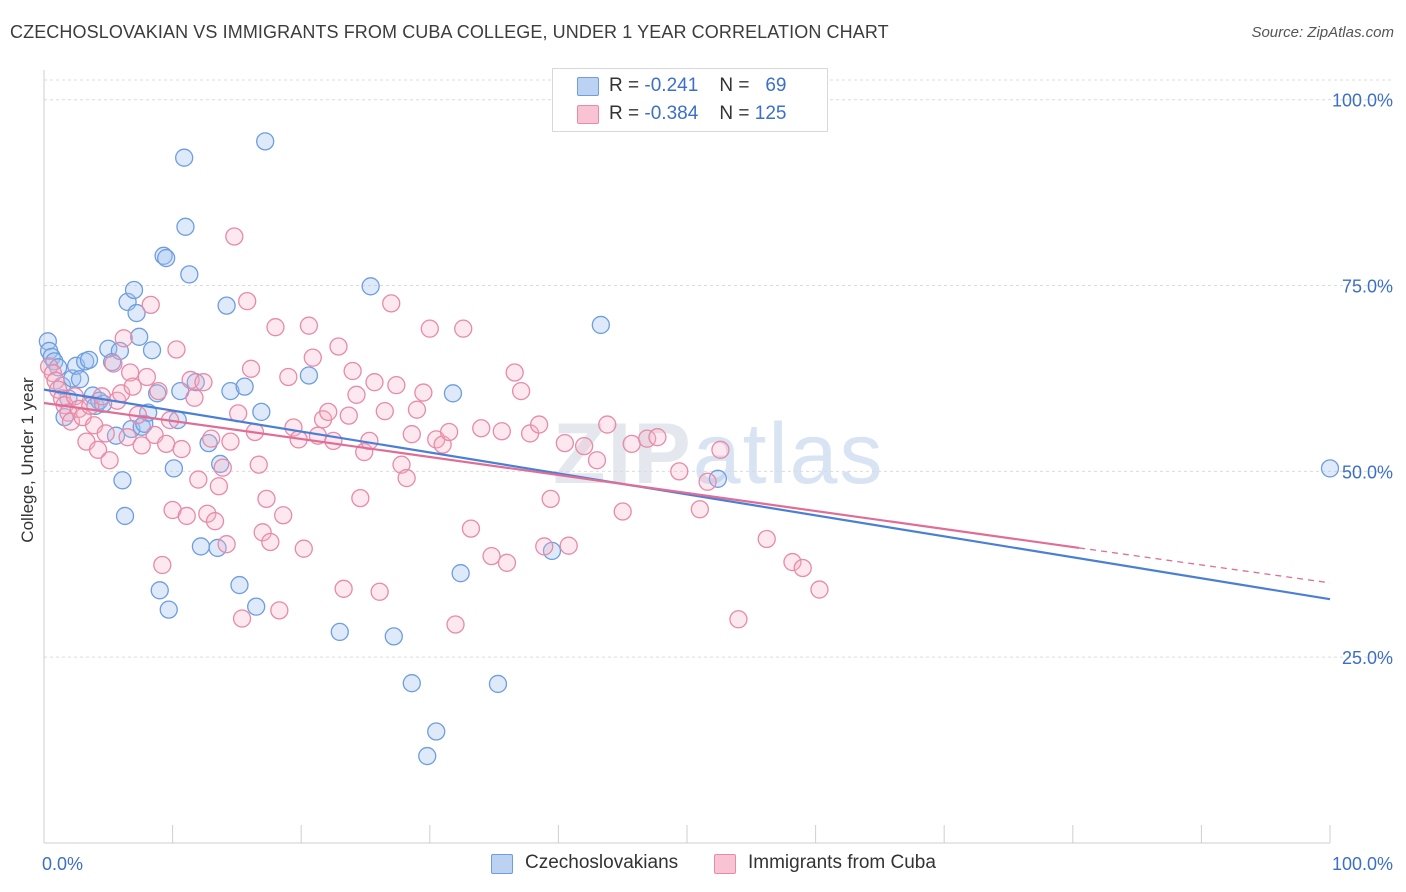 This screenshot has width=1406, height=892. What do you see at coordinates (671, 113) in the screenshot?
I see `r-value: -0.384` at bounding box center [671, 113].